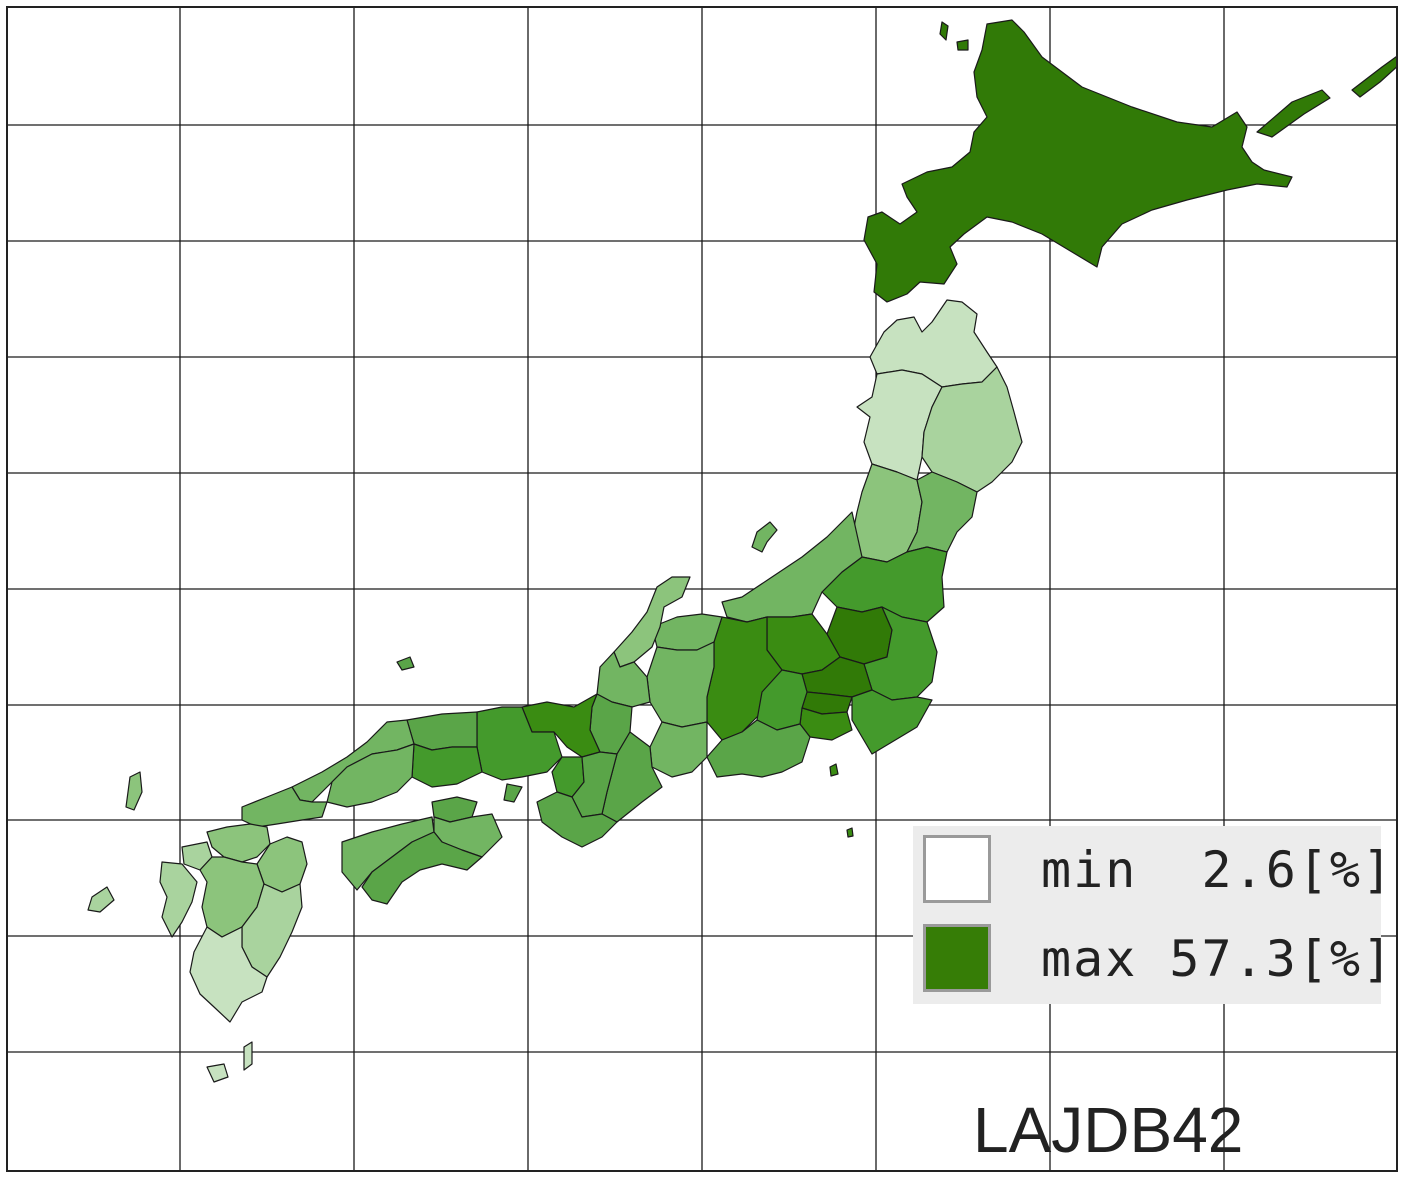 Image resolution: width=1404 pixels, height=1197 pixels. What do you see at coordinates (1078, 161) in the screenshot?
I see `region-hokkaido` at bounding box center [1078, 161].